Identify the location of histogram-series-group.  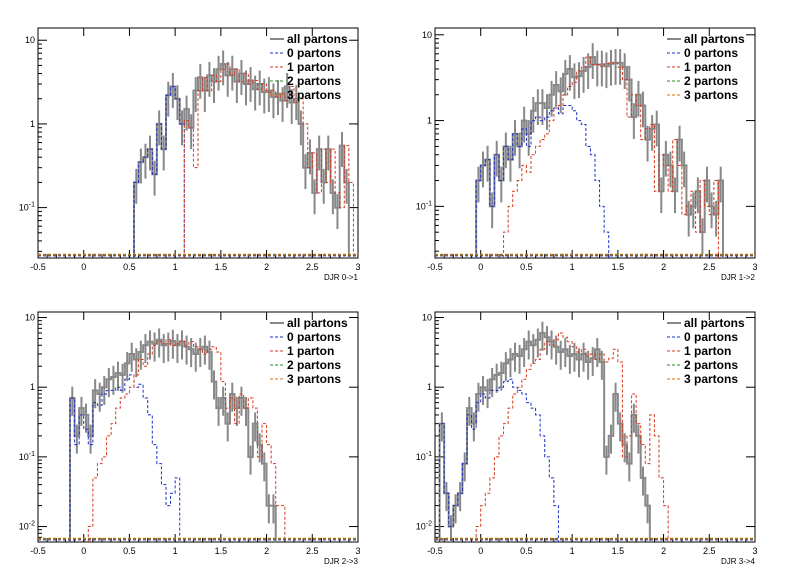
(198, 154).